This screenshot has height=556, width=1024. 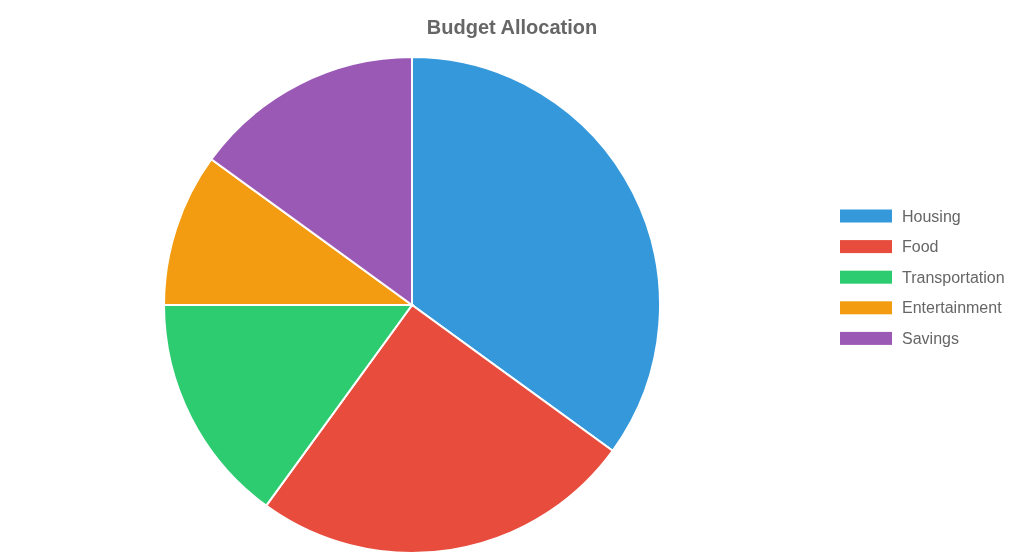 I want to click on legend-label: Transportation, so click(x=953, y=277).